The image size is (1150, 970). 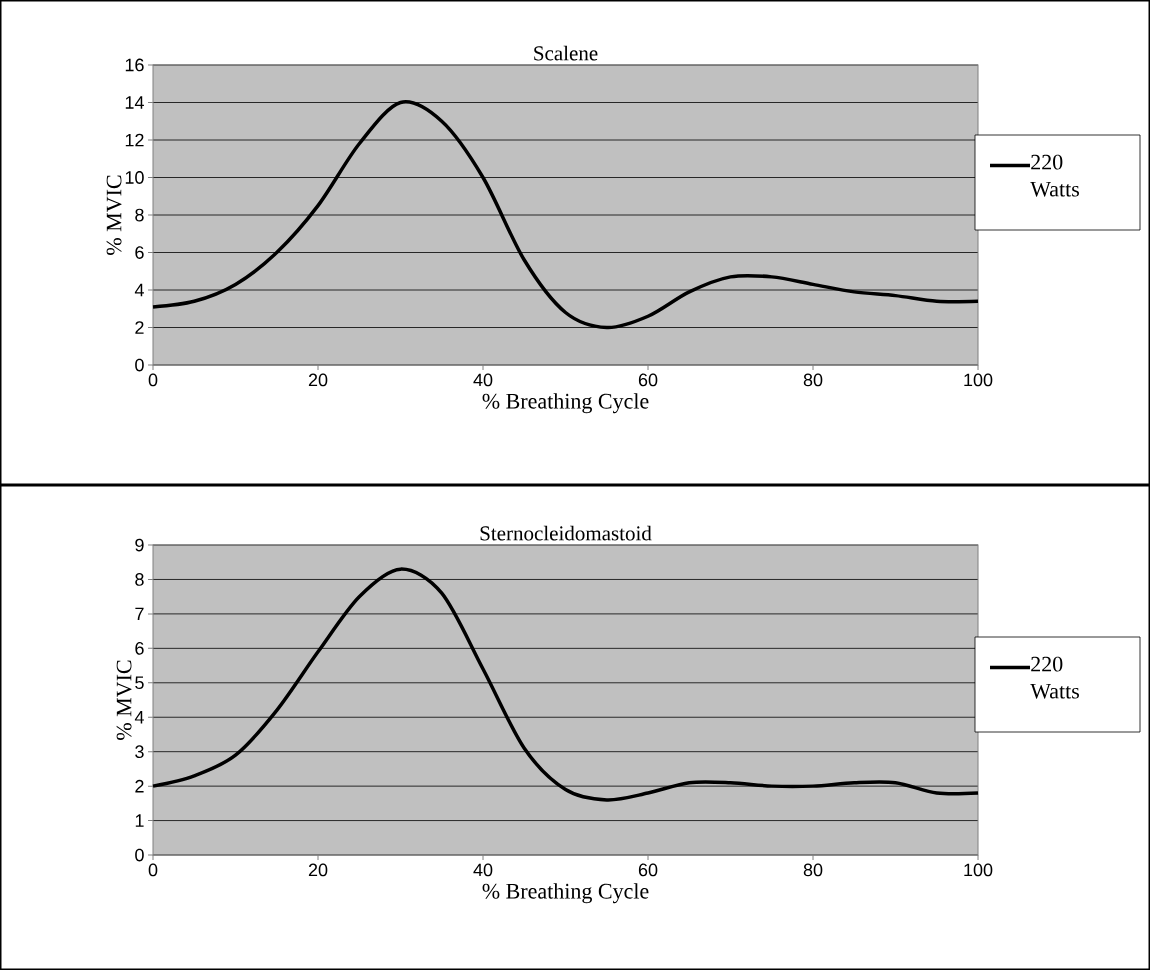 What do you see at coordinates (134, 102) in the screenshot?
I see `y-tick-label: 14` at bounding box center [134, 102].